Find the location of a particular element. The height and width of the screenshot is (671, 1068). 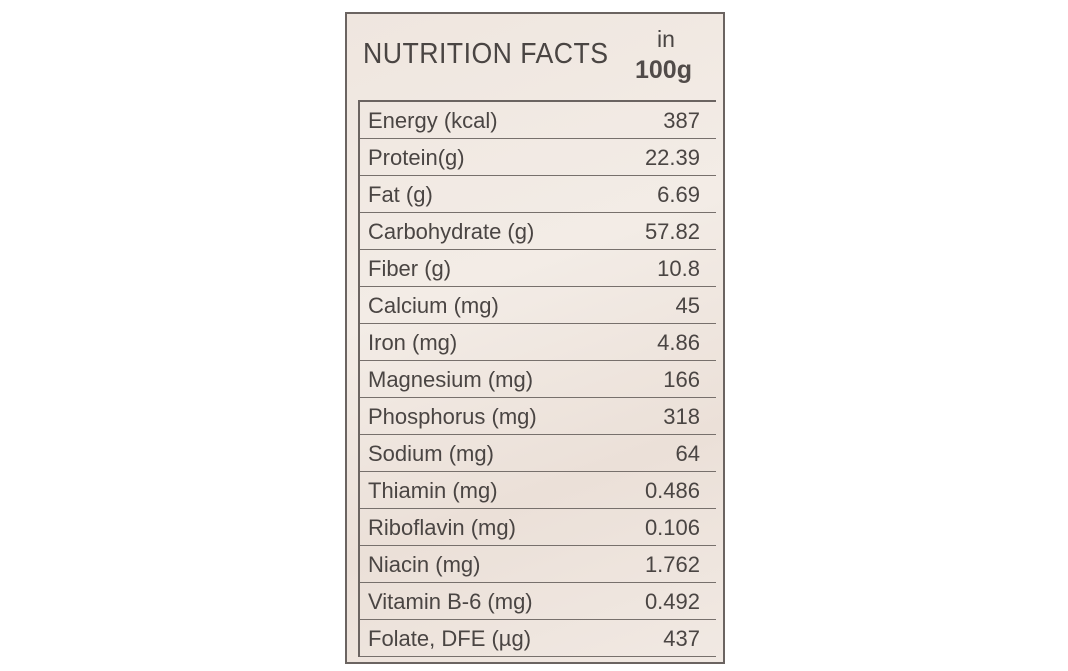

table-row: Iron (mg) 4.86 is located at coordinates (538, 342).